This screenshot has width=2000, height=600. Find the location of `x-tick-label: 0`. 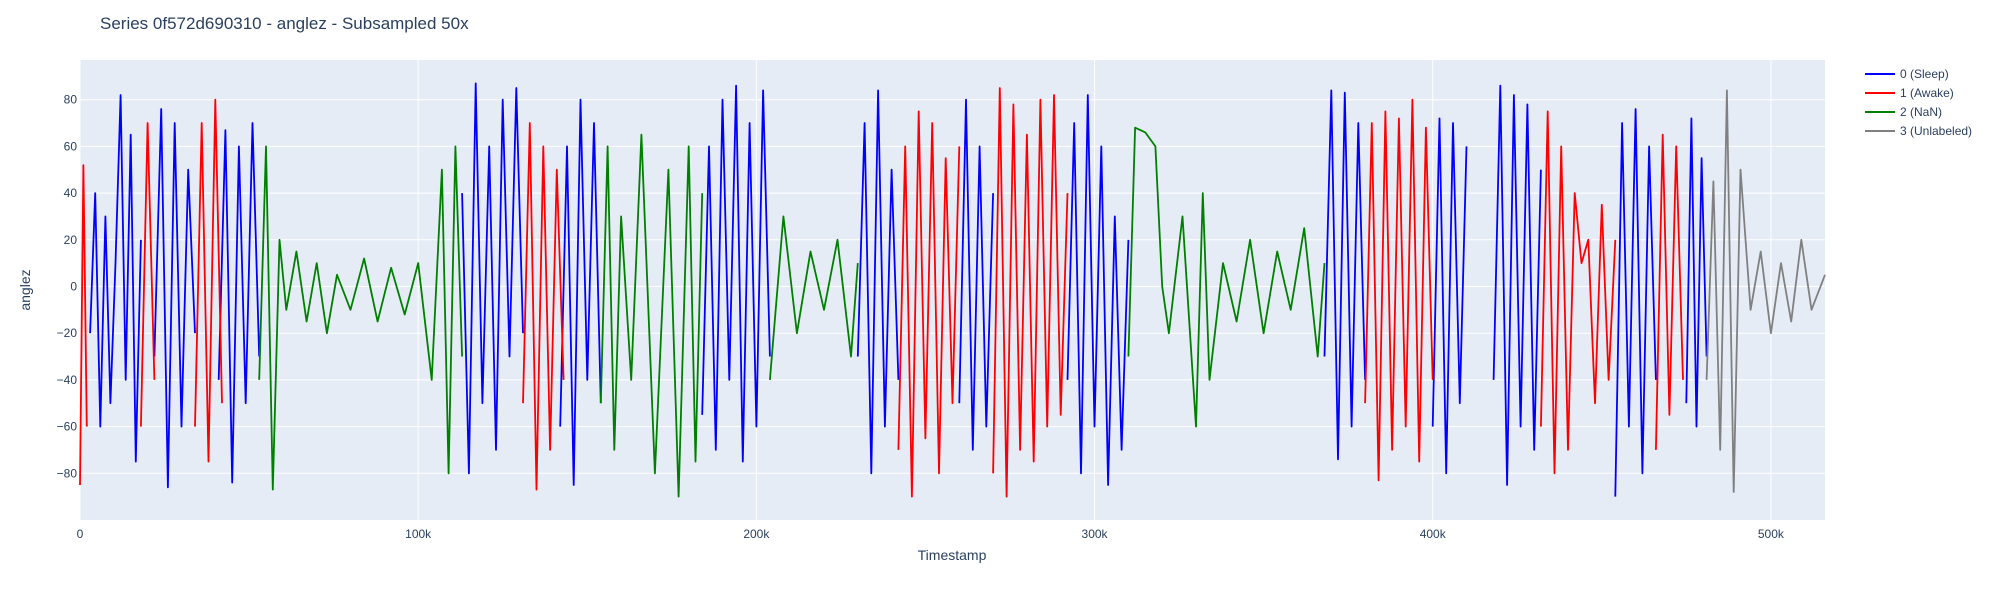

x-tick-label: 0 is located at coordinates (80, 534).